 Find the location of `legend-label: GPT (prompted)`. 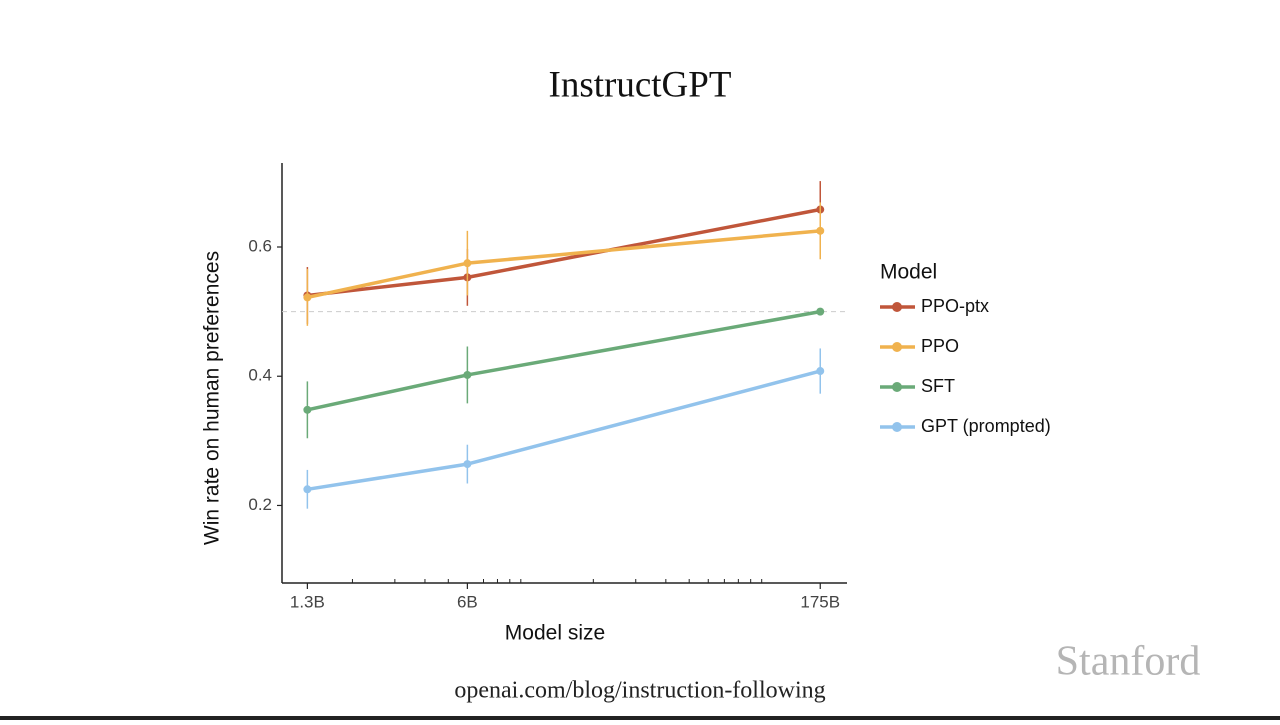

legend-label: GPT (prompted) is located at coordinates (986, 426).